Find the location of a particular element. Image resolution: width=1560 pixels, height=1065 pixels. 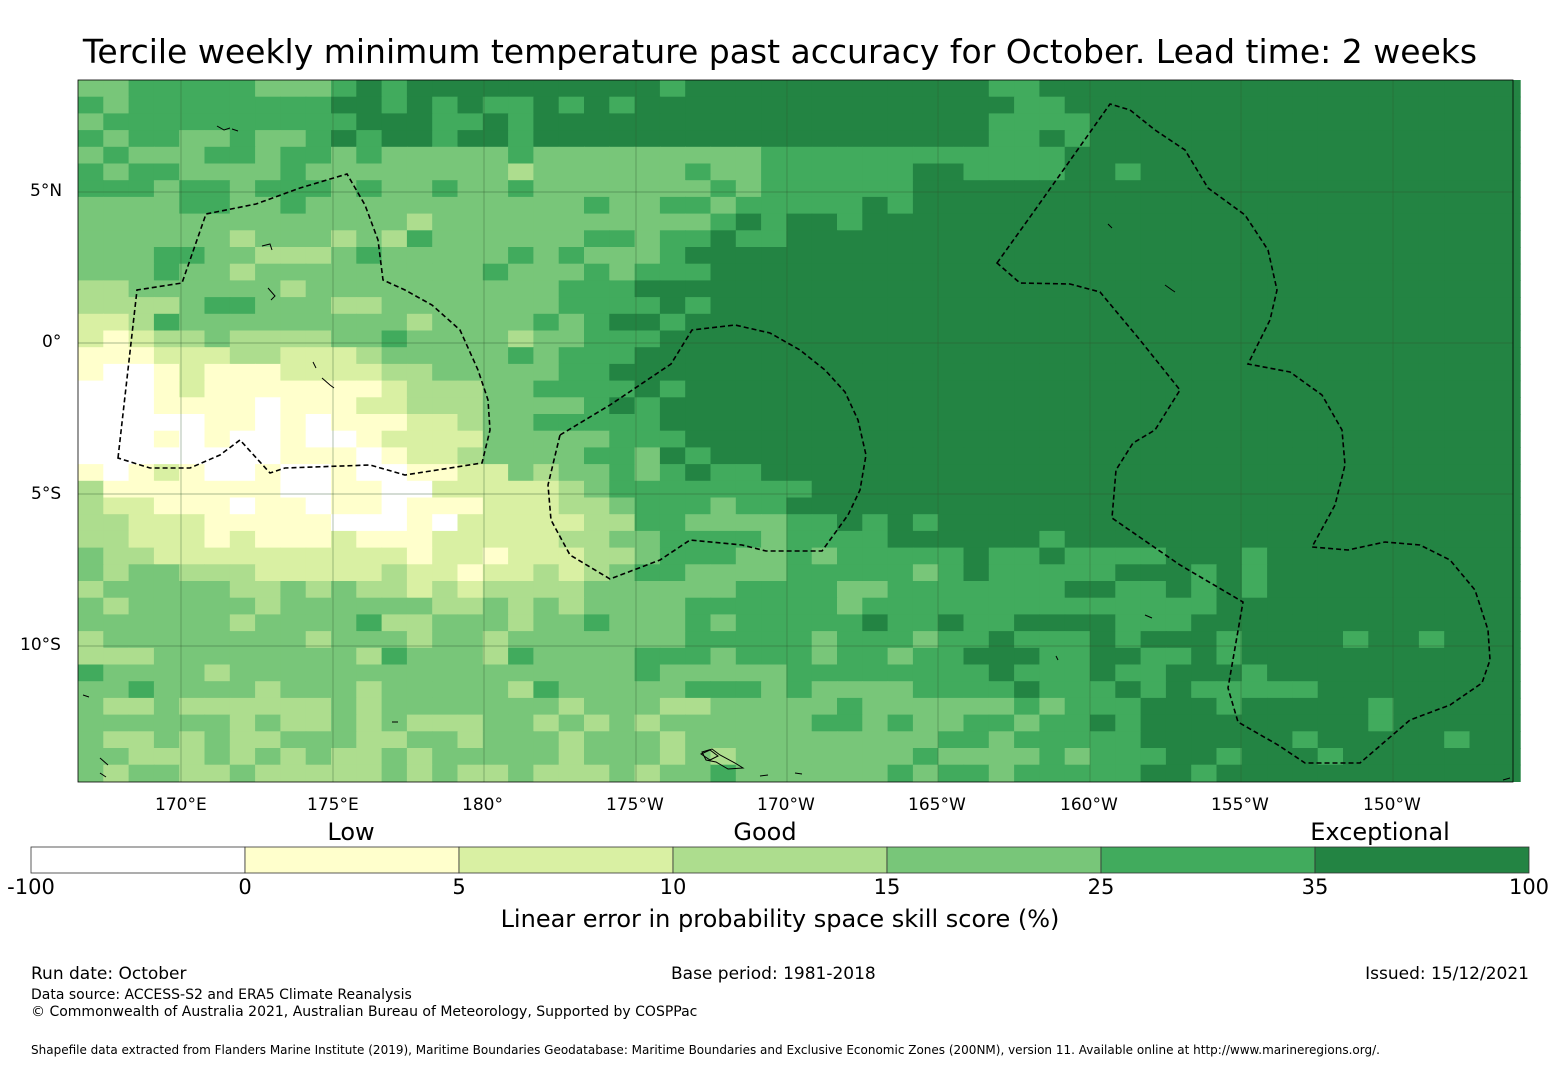

colorbar-tick: 35 is located at coordinates (1315, 887).